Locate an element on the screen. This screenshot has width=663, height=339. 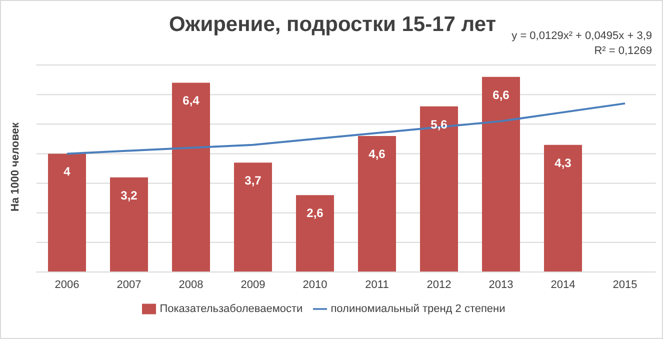
x-tick-label: 2009 is located at coordinates (253, 284).